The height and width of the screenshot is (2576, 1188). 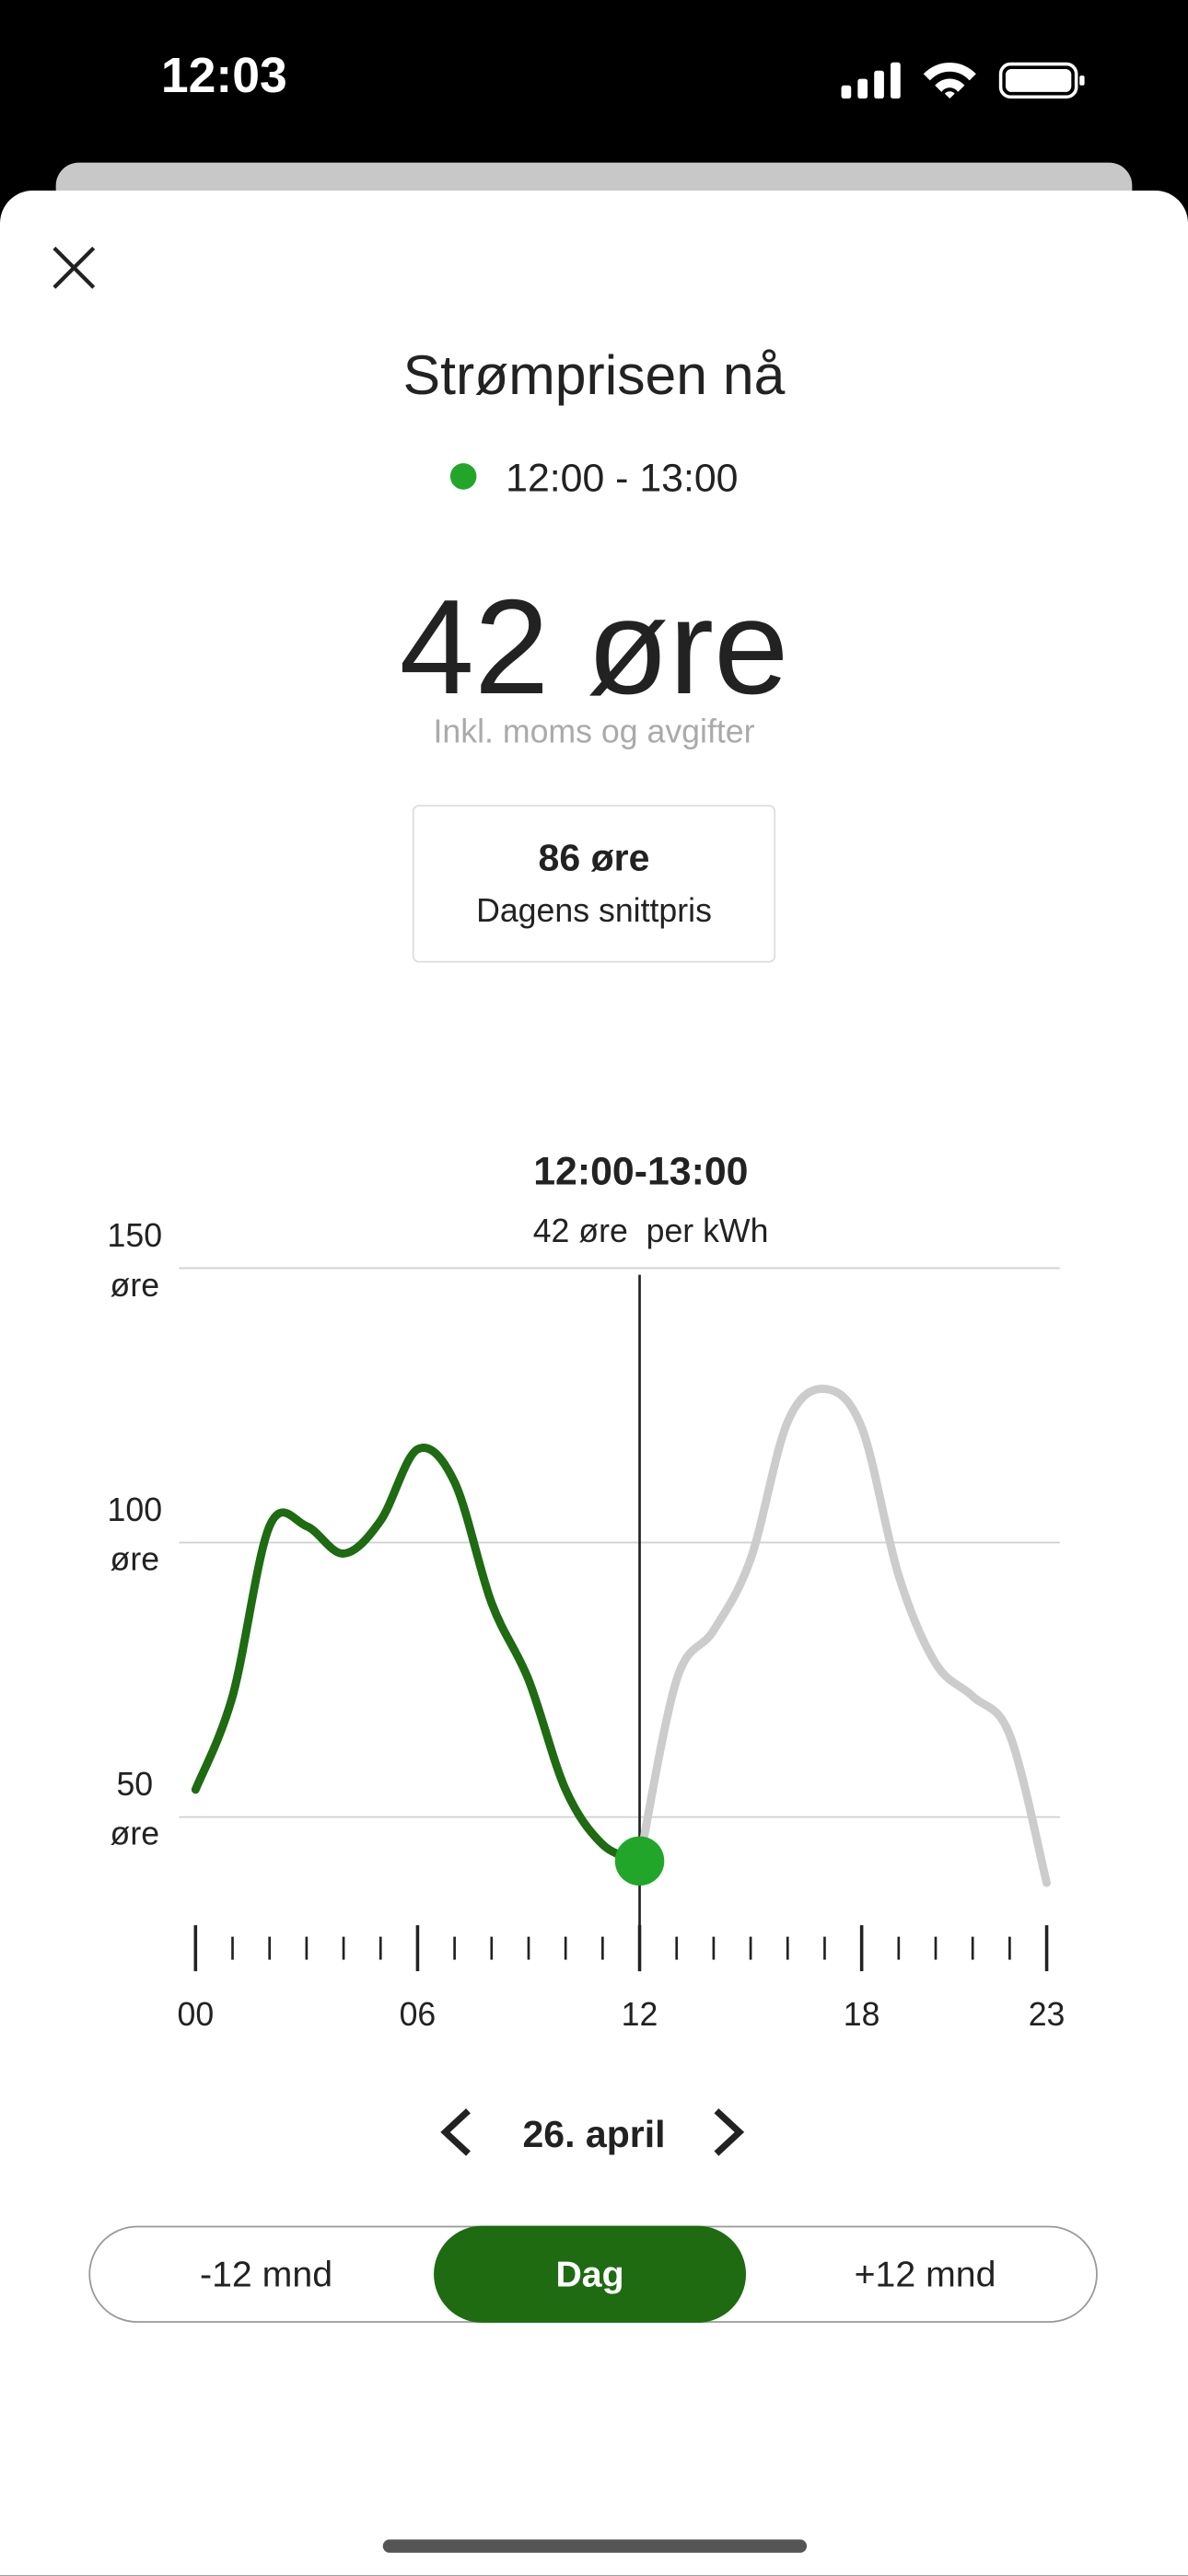 What do you see at coordinates (595, 2546) in the screenshot?
I see `home-indicator` at bounding box center [595, 2546].